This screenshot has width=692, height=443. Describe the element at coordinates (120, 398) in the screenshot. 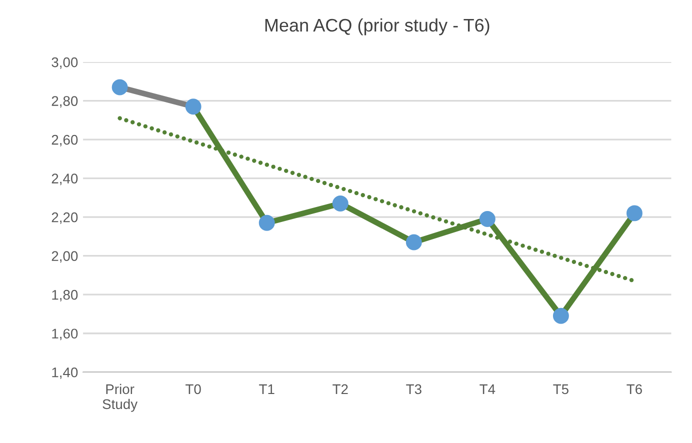

I see `x-tick-label: Prior Study` at that location.